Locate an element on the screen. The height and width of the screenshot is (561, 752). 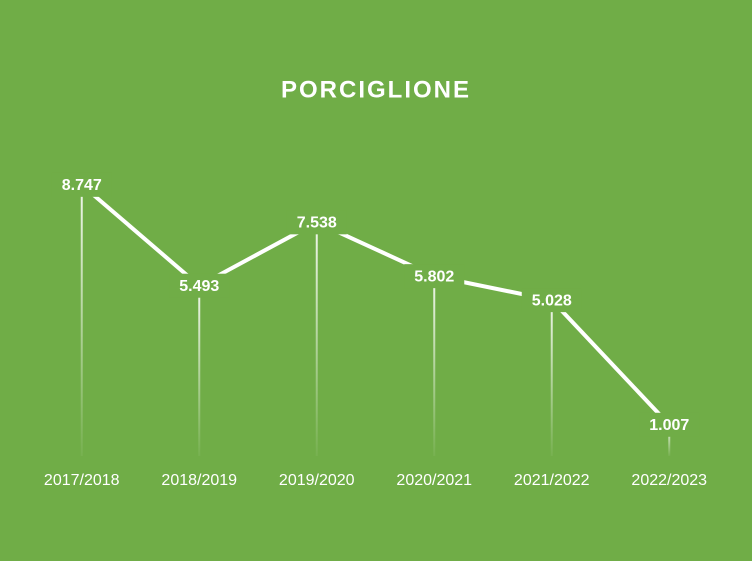
data-label: 5.493 is located at coordinates (199, 286).